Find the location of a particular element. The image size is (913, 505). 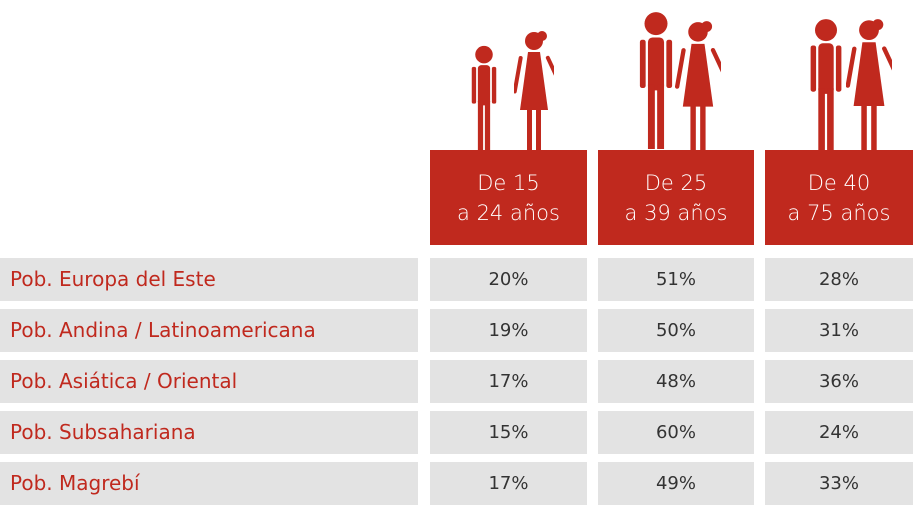

cell: 15% is located at coordinates (508, 432).